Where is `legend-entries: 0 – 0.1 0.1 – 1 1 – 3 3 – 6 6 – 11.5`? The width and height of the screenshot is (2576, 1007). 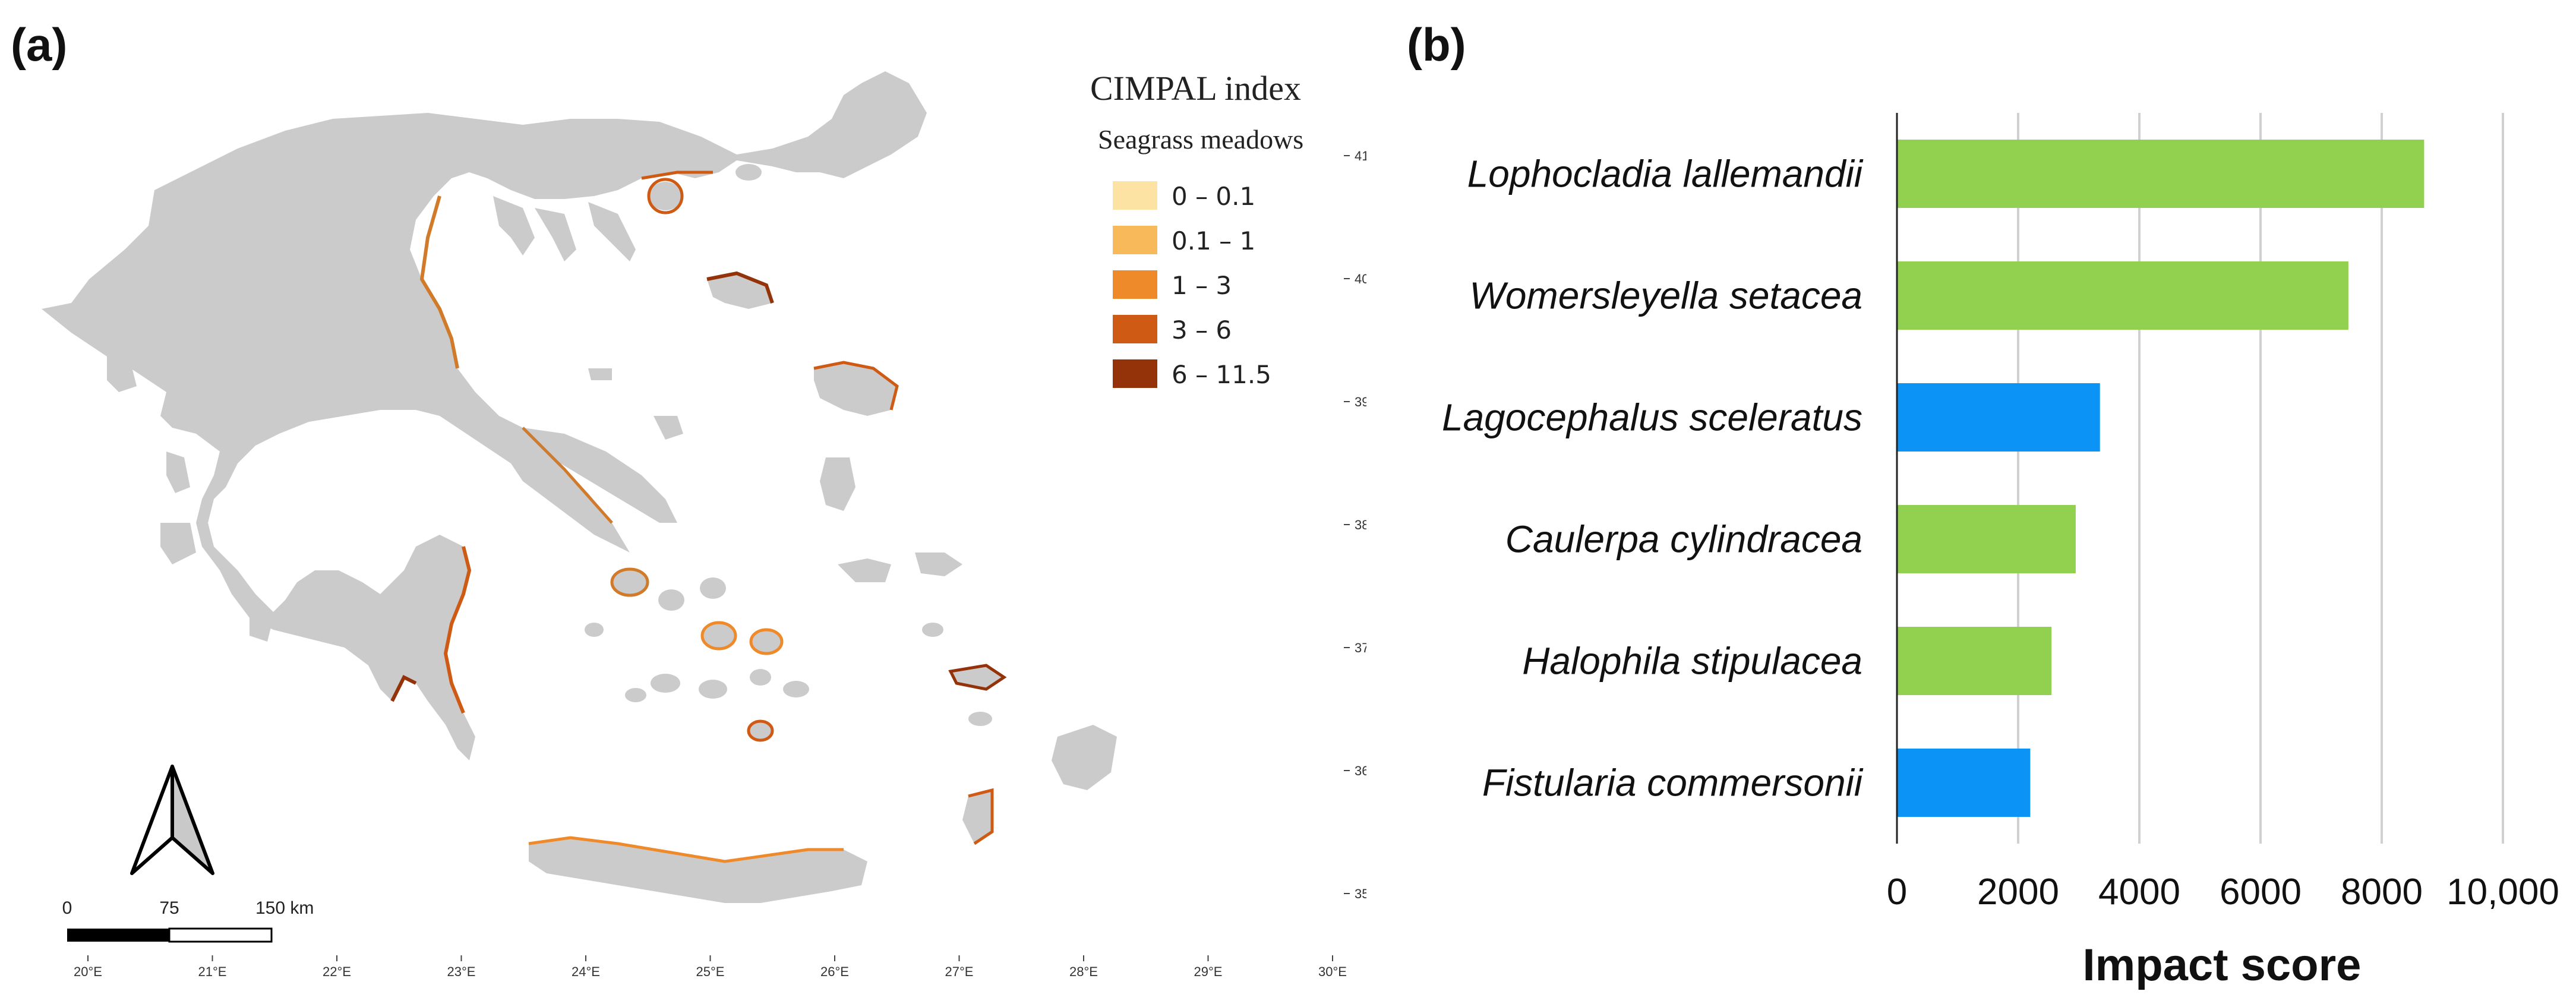 legend-entries: 0 – 0.1 0.1 – 1 1 – 3 3 – 6 6 – 11.5 is located at coordinates (1192, 285).